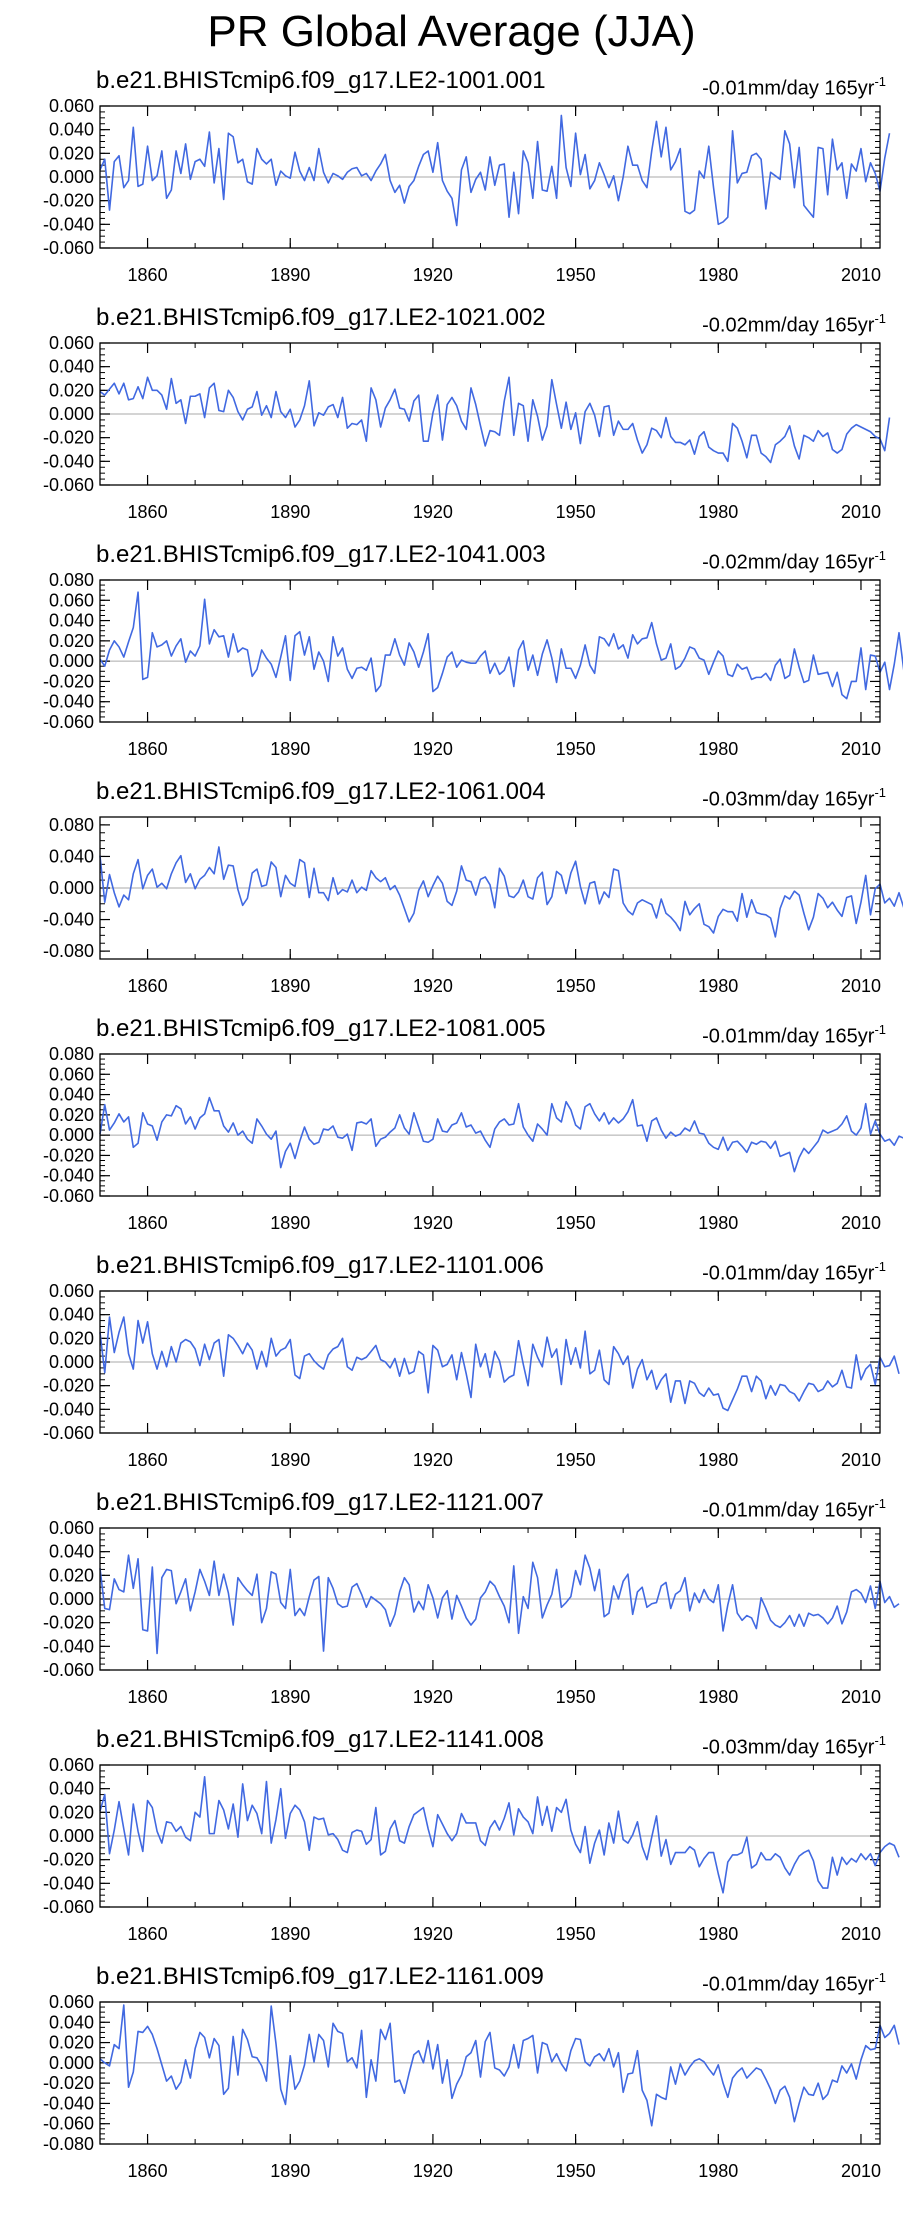 The image size is (903, 2219). I want to click on panel-title: b.e21.BHISTcmip6.f09_g17.LE2-1041.003, so click(321, 554).